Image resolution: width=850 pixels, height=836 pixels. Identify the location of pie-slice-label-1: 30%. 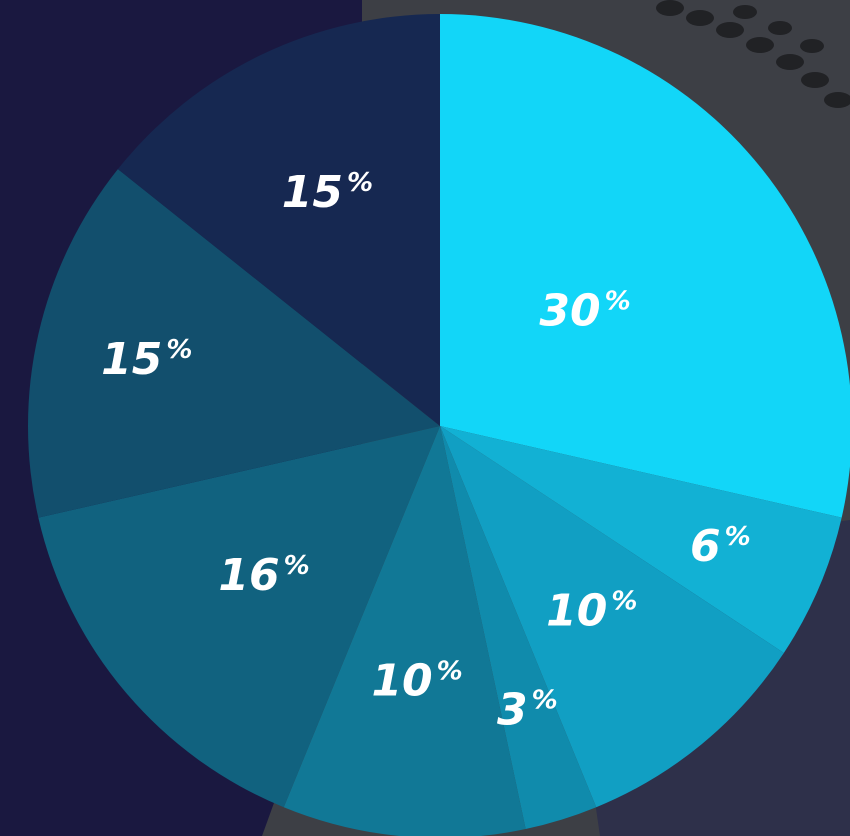
(584, 310).